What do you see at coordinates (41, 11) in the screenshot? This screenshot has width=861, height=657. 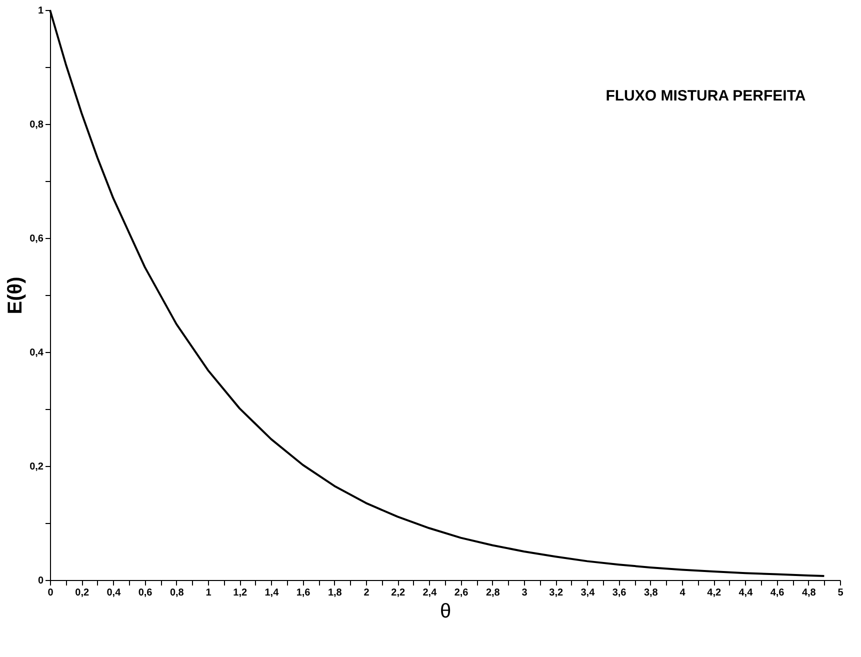 I see `y-tick-label: 1` at bounding box center [41, 11].